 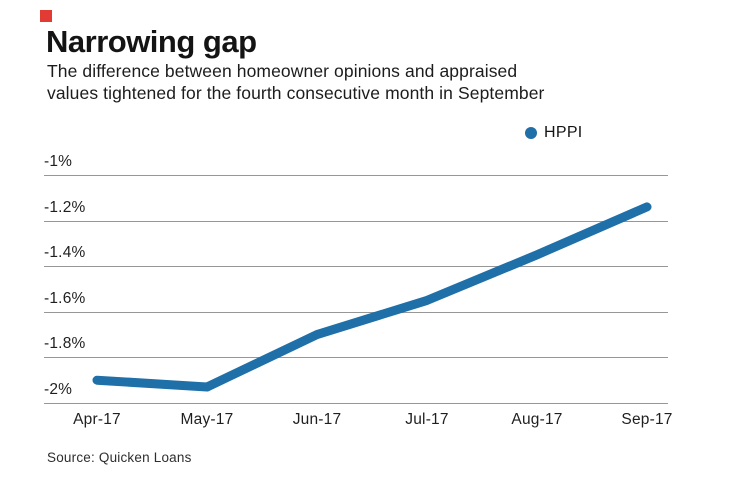 What do you see at coordinates (65, 298) in the screenshot?
I see `y-tick-label: -1.6%` at bounding box center [65, 298].